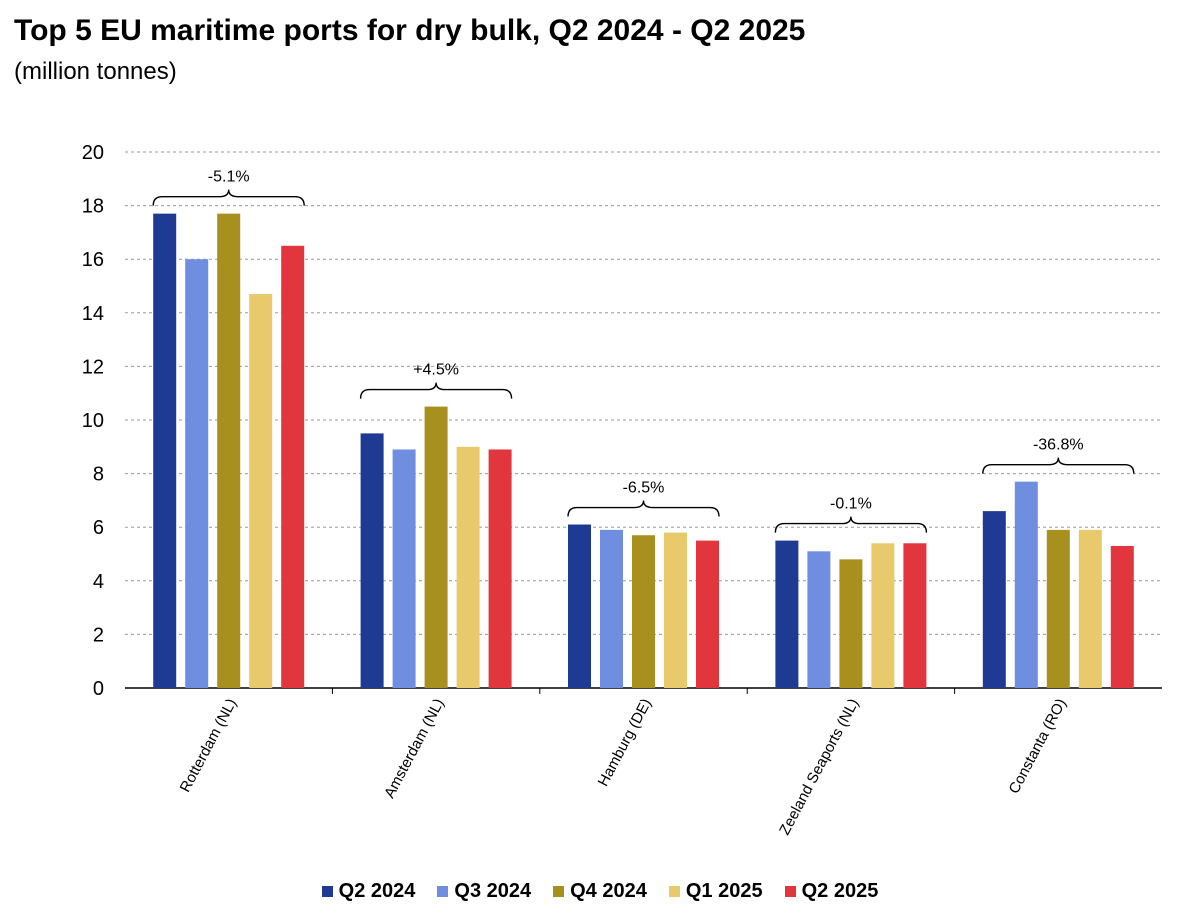 The height and width of the screenshot is (916, 1200). Describe the element at coordinates (93, 421) in the screenshot. I see `y-tick-label: 10` at that location.